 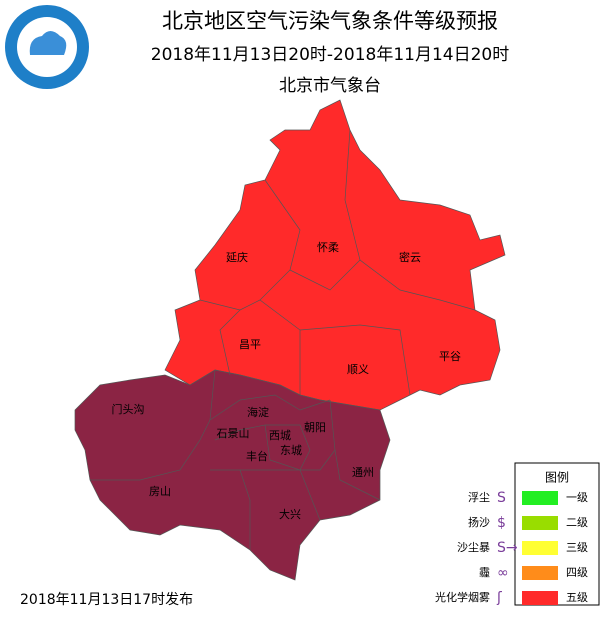 What do you see at coordinates (557, 534) in the screenshot?
I see `legend-box` at bounding box center [557, 534].